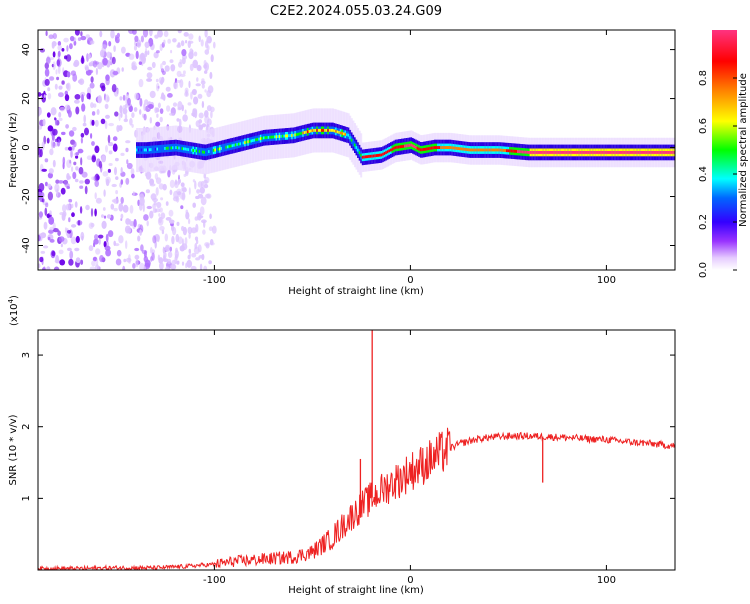 Image resolution: width=750 pixels, height=604 pixels. Describe the element at coordinates (703, 78) in the screenshot. I see `colorbar-tick-label: 0.8` at that location.